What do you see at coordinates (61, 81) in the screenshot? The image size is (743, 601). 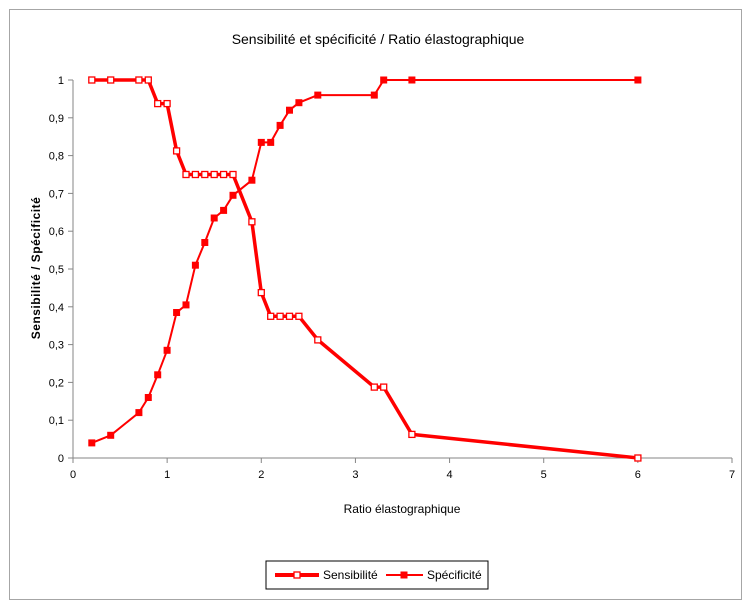 I see `y-tick-label: 1` at bounding box center [61, 81].